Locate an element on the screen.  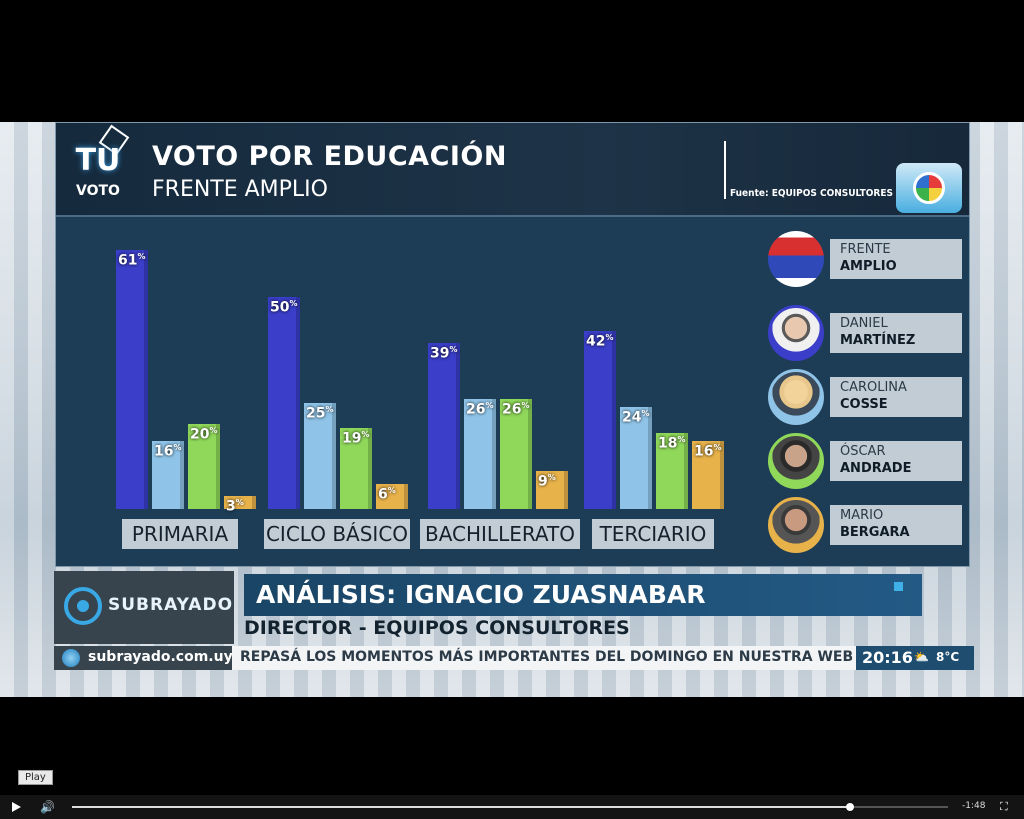
channel-logo is located at coordinates (929, 188).